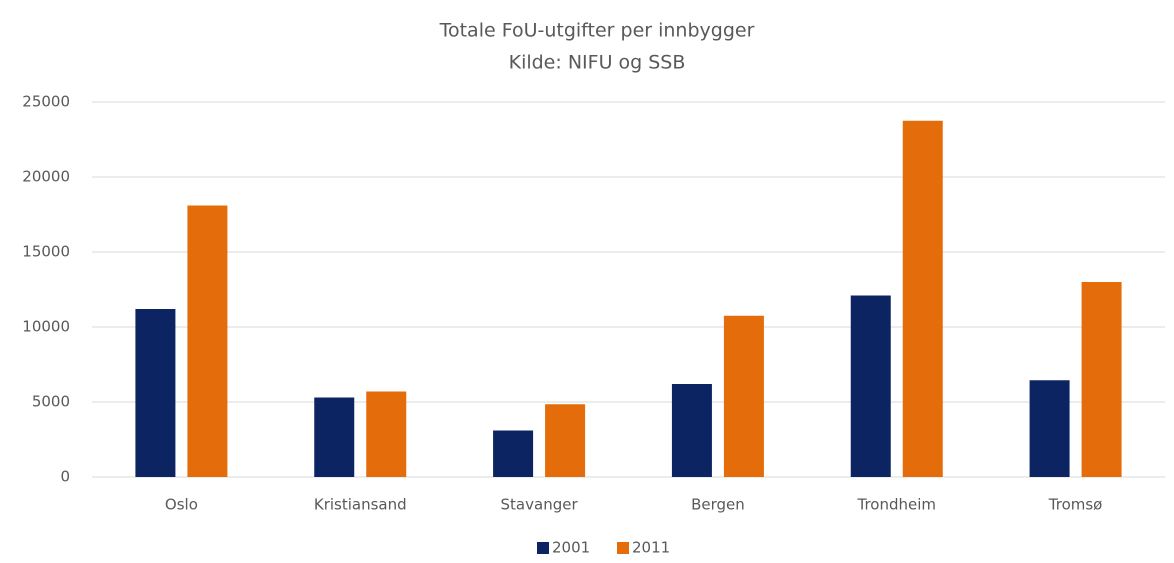  Describe the element at coordinates (360, 505) in the screenshot. I see `x-tick-label: Kristiansand` at that location.